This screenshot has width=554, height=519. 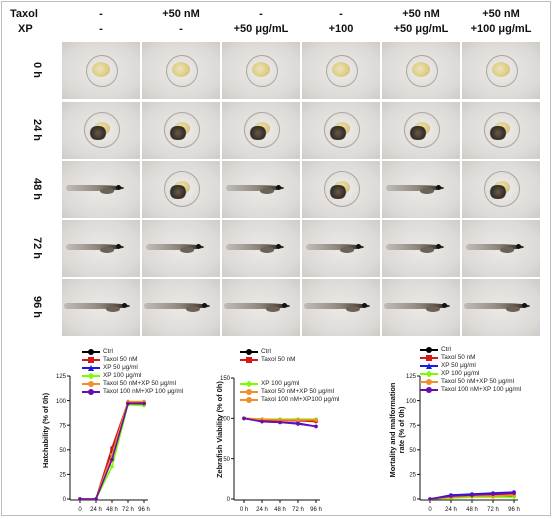 What do you see at coordinates (101, 14) in the screenshot?
I see `column-header-taxol-0: -` at bounding box center [101, 14].